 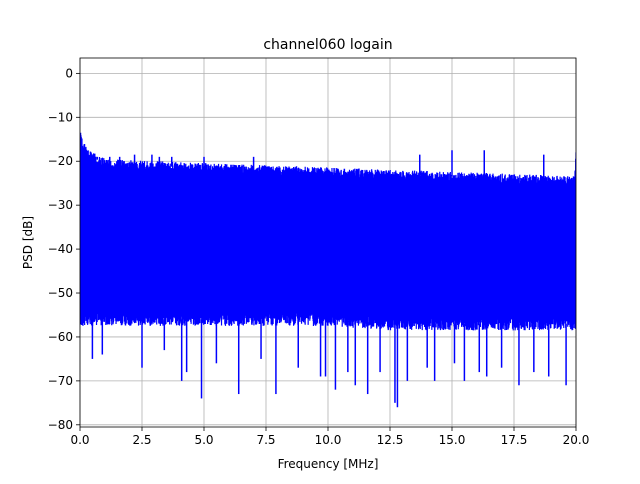 What do you see at coordinates (28, 242) in the screenshot?
I see `y-axis-label: PSD [dB]` at bounding box center [28, 242].